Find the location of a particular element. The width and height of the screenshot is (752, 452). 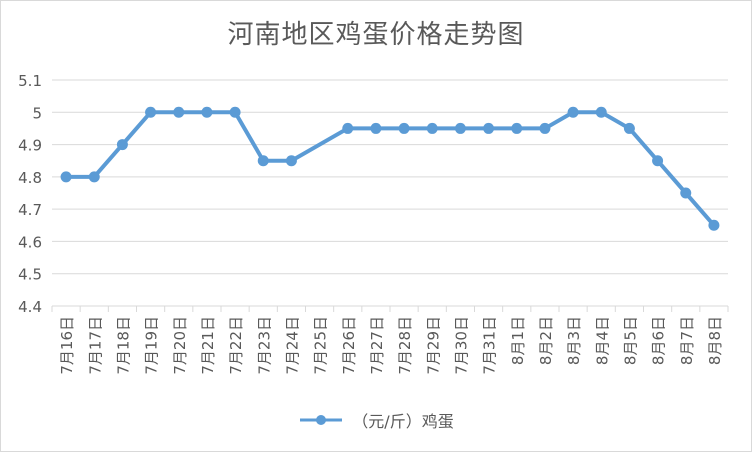

x-tick-label: 7月25日 is located at coordinates (321, 345).